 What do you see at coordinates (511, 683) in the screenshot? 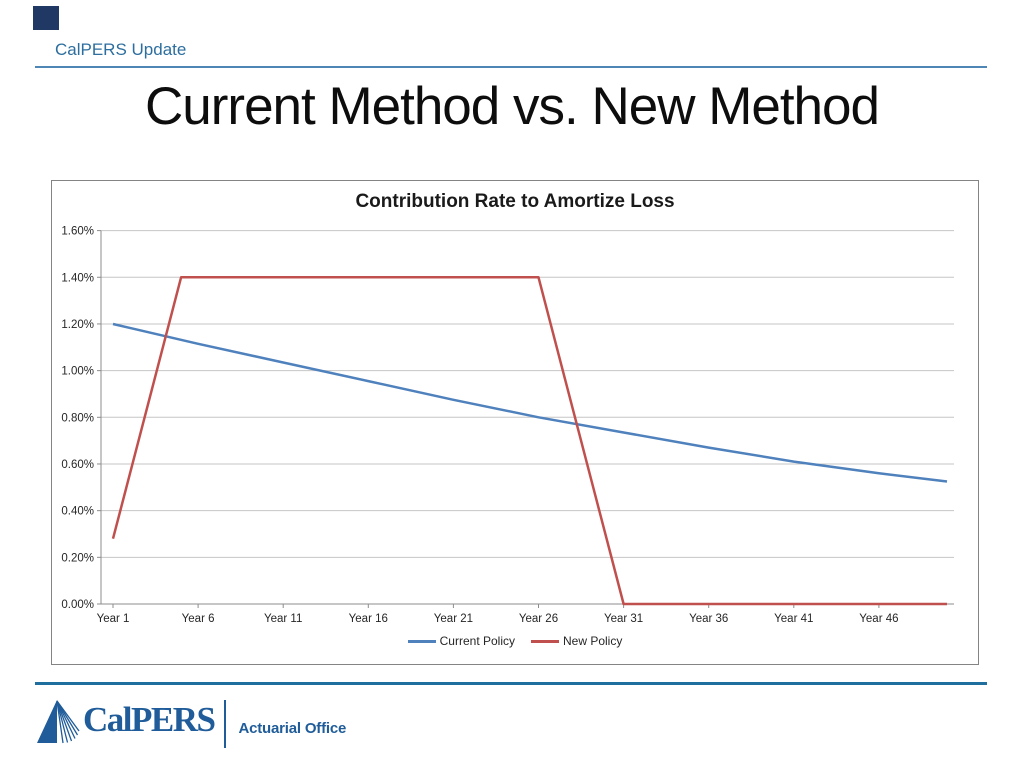
I see `footer-rule` at bounding box center [511, 683].